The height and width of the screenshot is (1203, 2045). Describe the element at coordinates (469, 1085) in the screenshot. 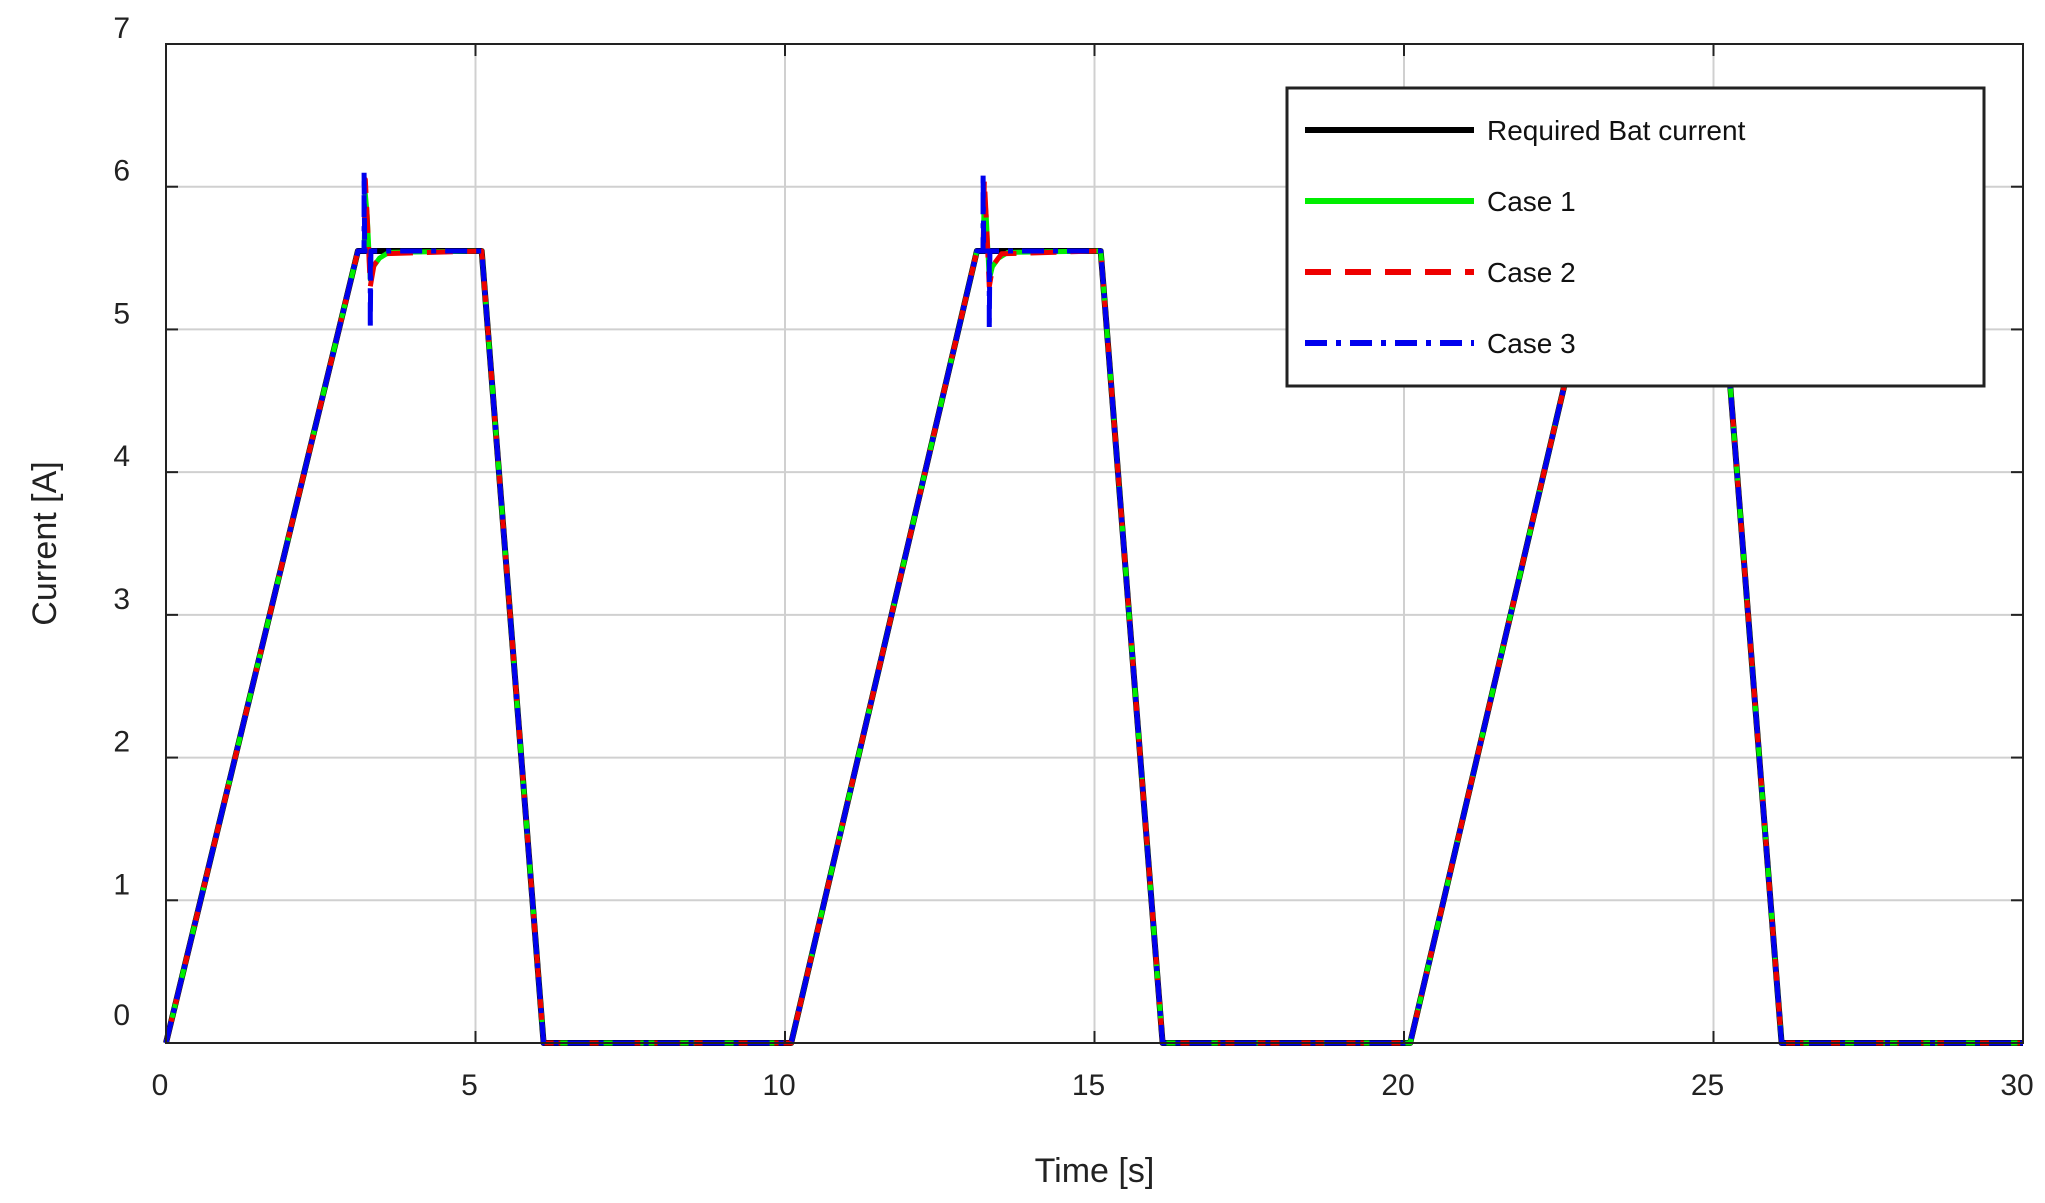

I see `x-tick-label: 5` at that location.